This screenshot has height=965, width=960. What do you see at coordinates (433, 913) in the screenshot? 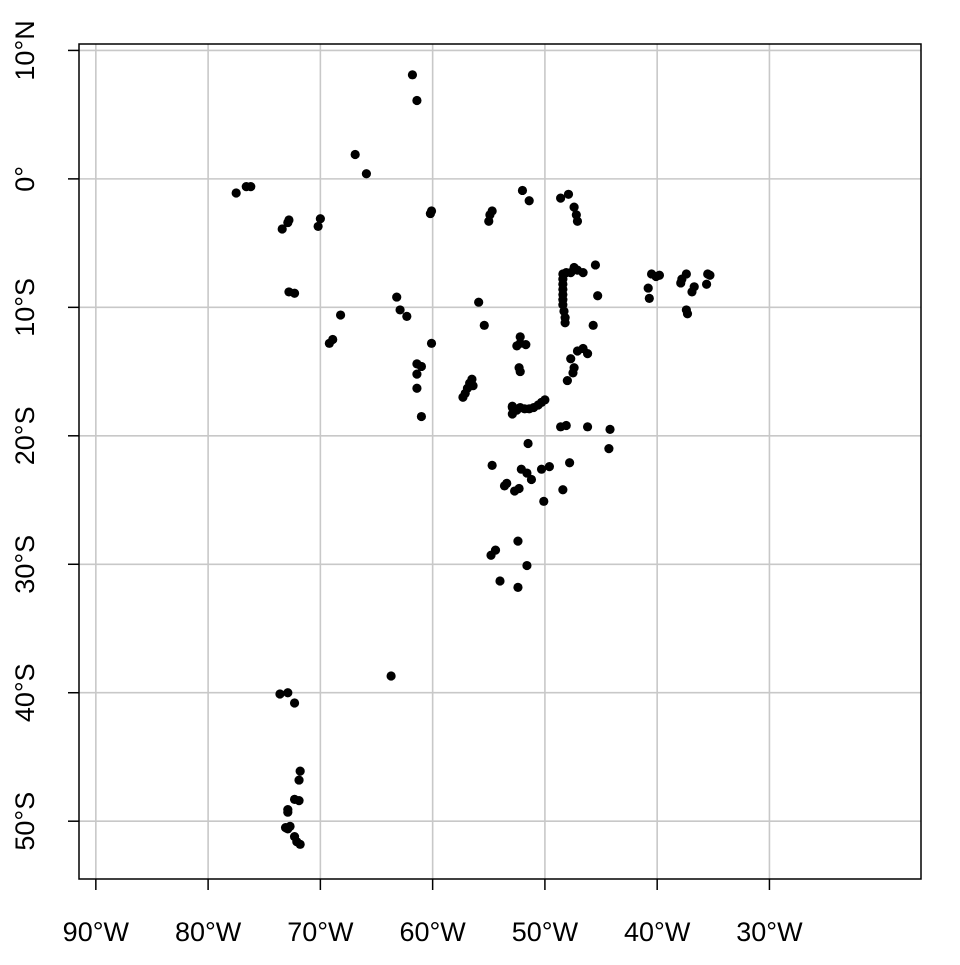
I see `x-axis: 90°W 80°W 70°W 60°W 50°W 40°W 30°W` at bounding box center [433, 913].